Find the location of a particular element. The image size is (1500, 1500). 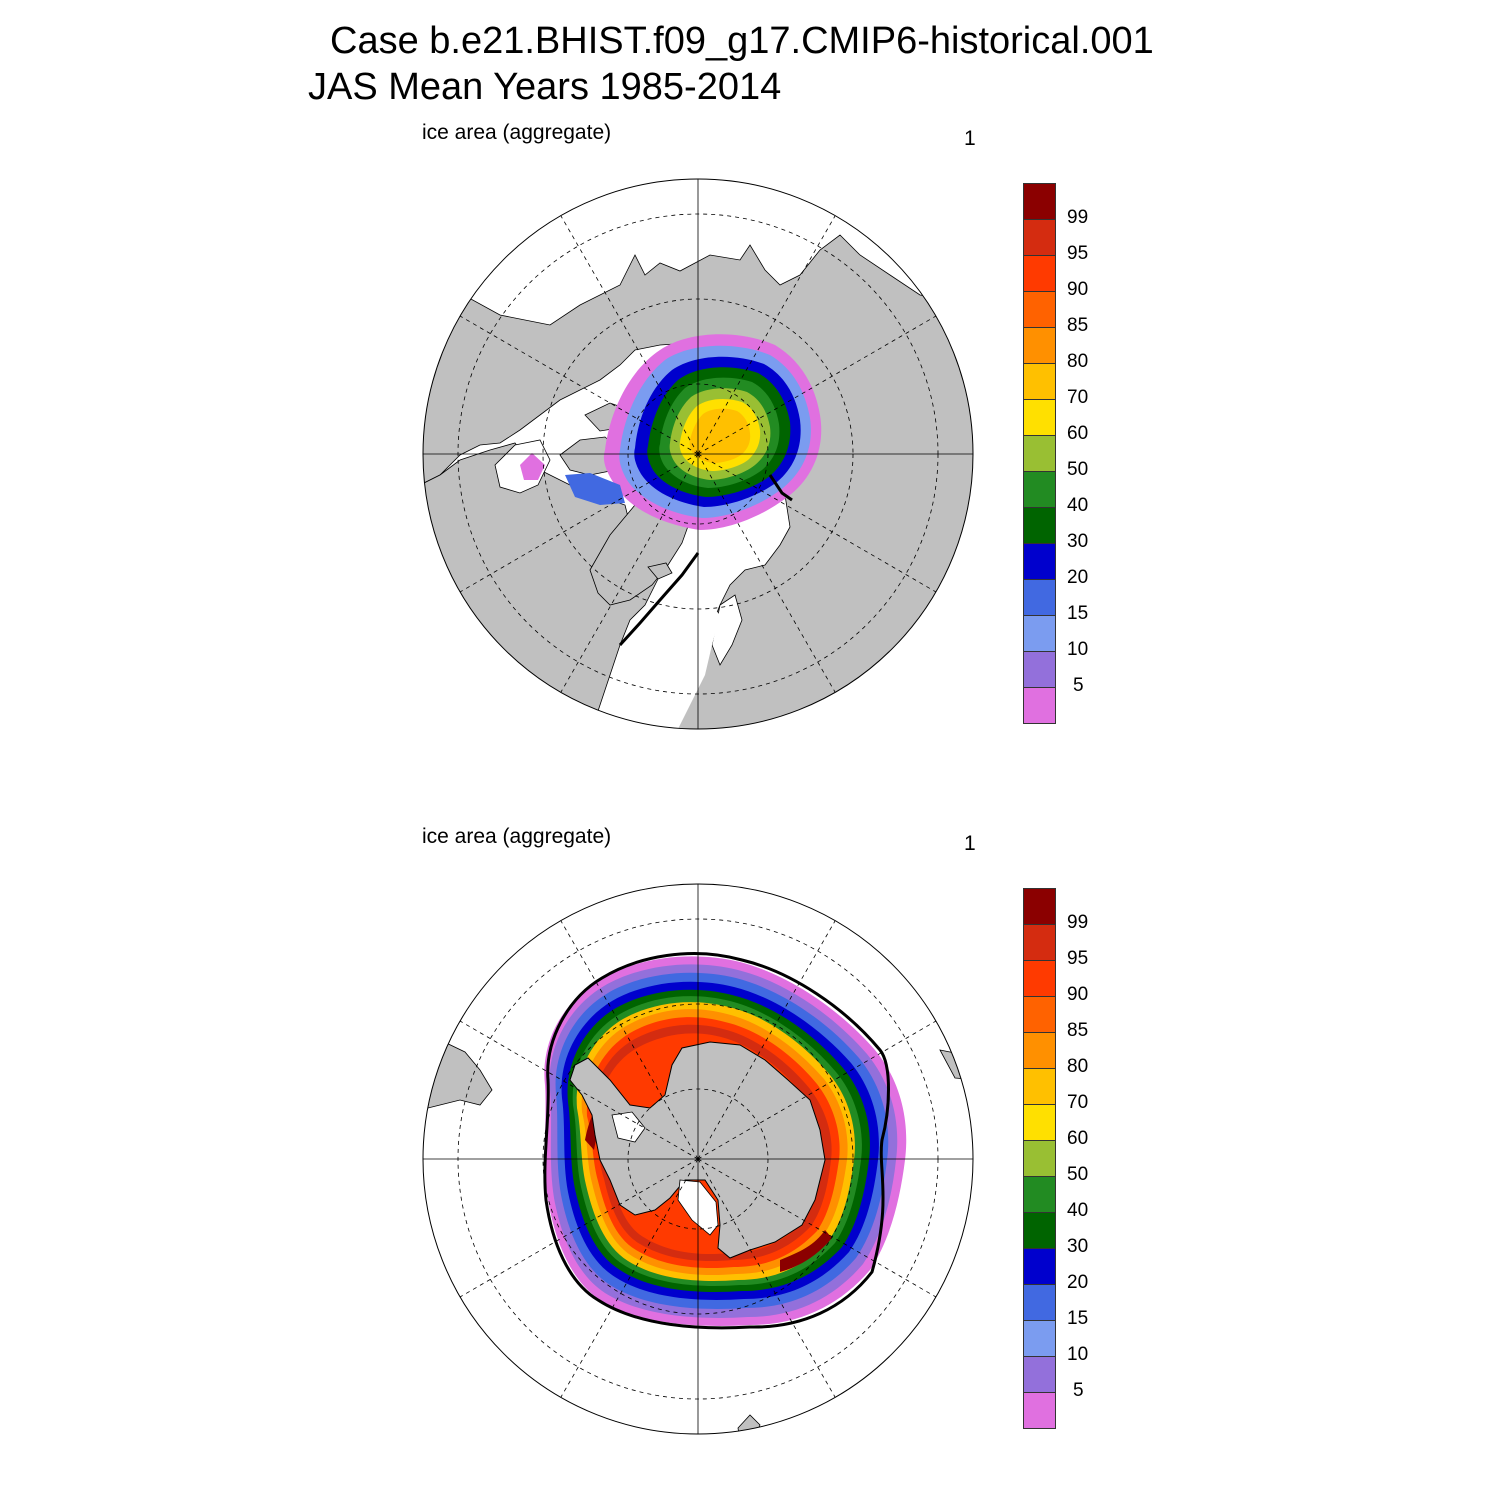

eurasia-land is located at coordinates (698, 481).